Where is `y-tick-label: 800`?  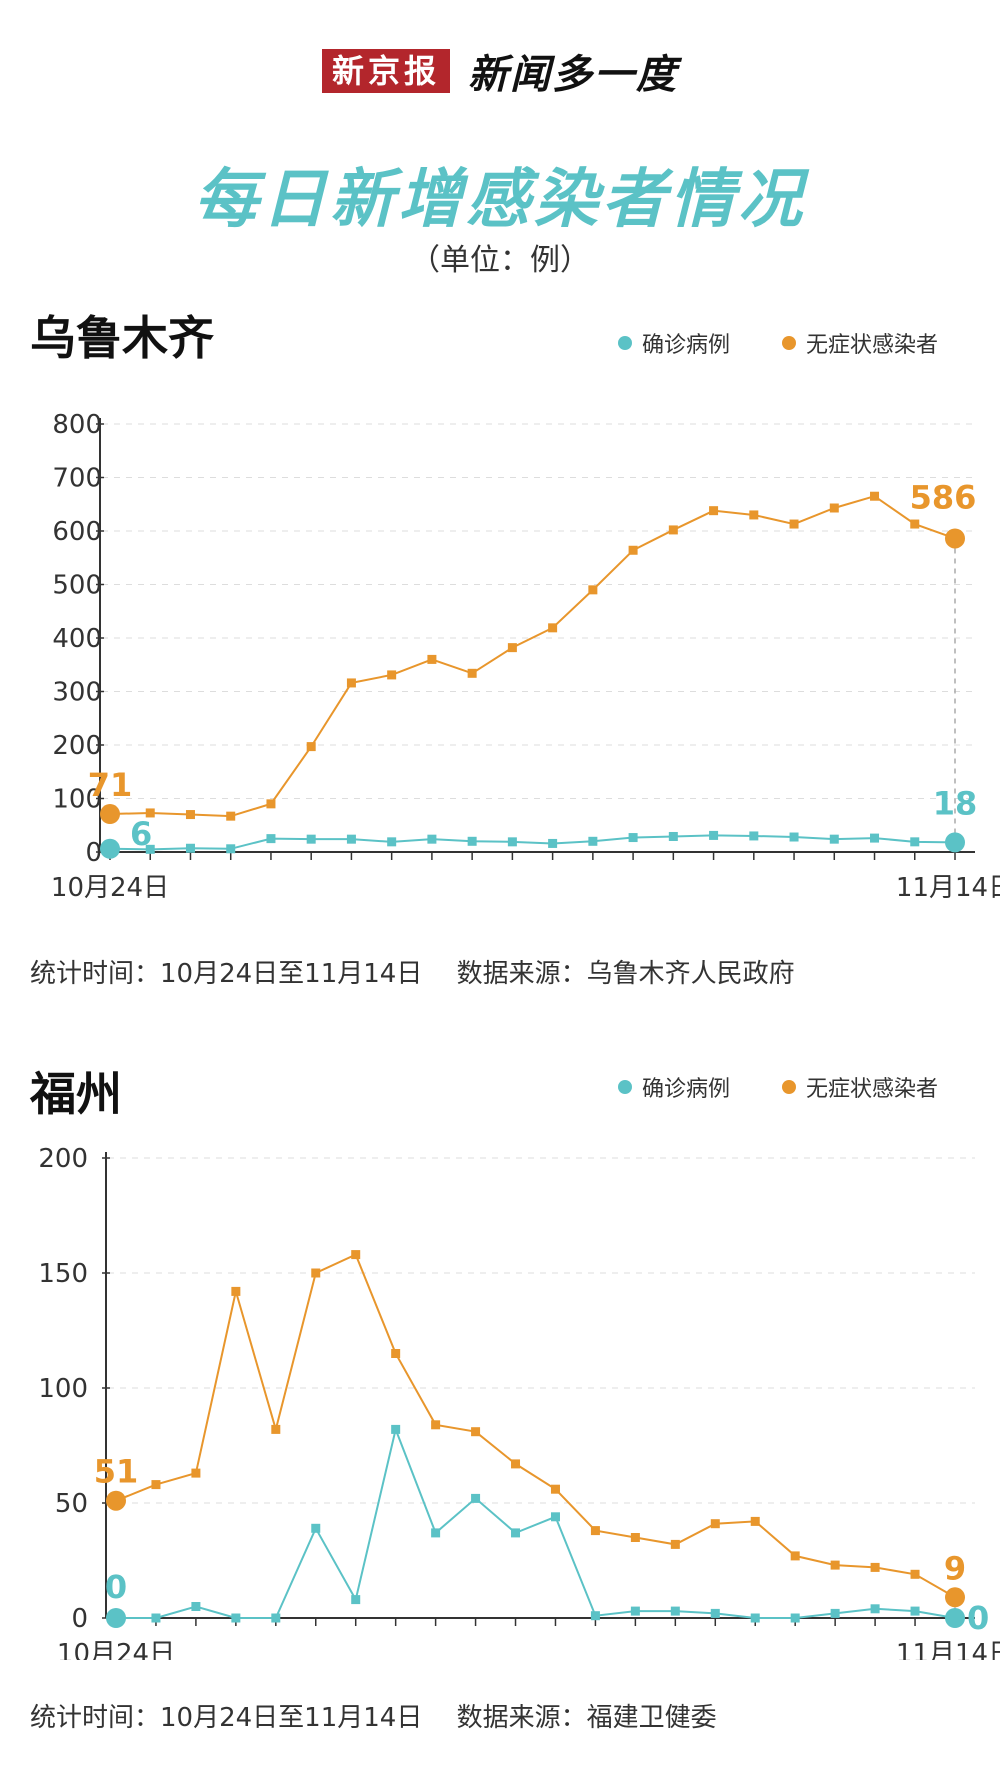
y-tick-label: 800 is located at coordinates (77, 425).